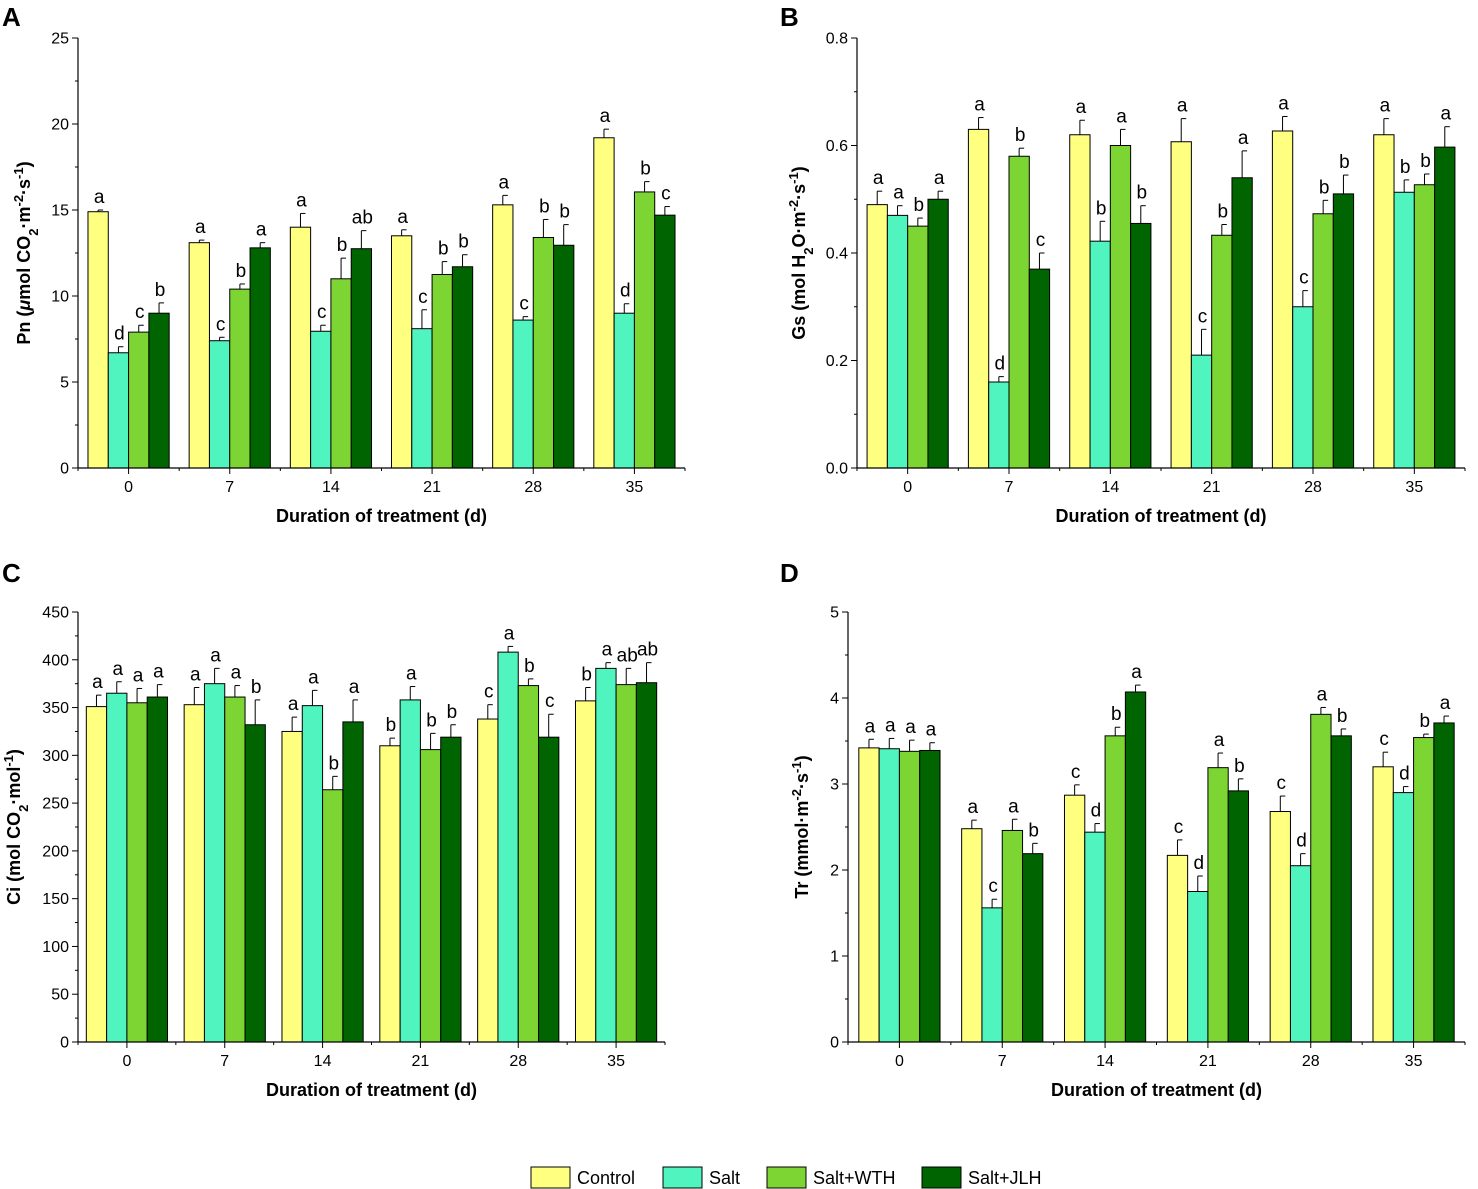  Describe the element at coordinates (55, 660) in the screenshot. I see `y-tick-label: 400` at that location.